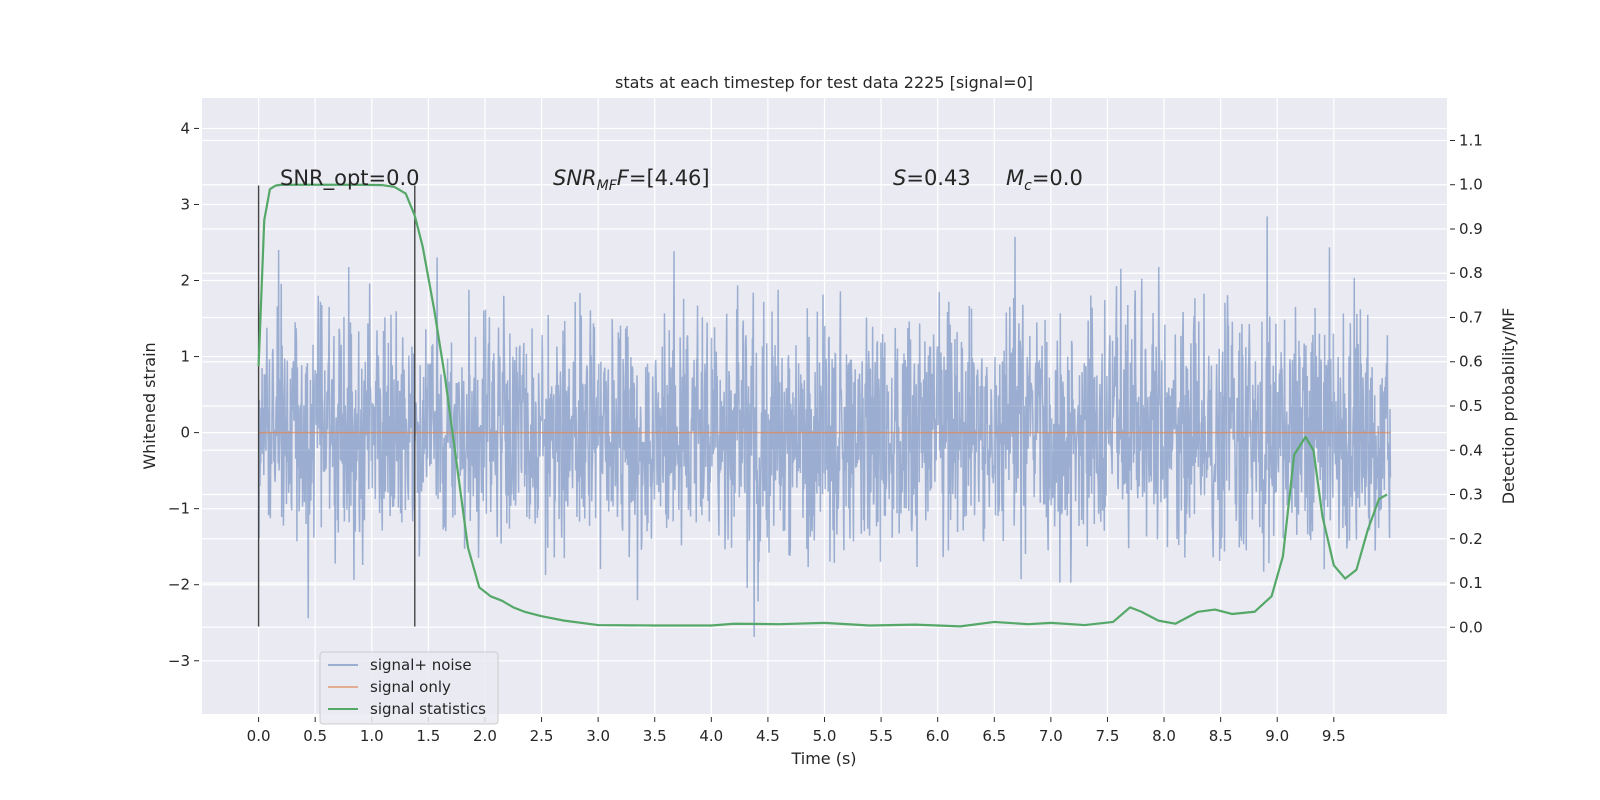 The height and width of the screenshot is (800, 1600). Describe the element at coordinates (185, 128) in the screenshot. I see `y-tick-label-left: 4` at that location.